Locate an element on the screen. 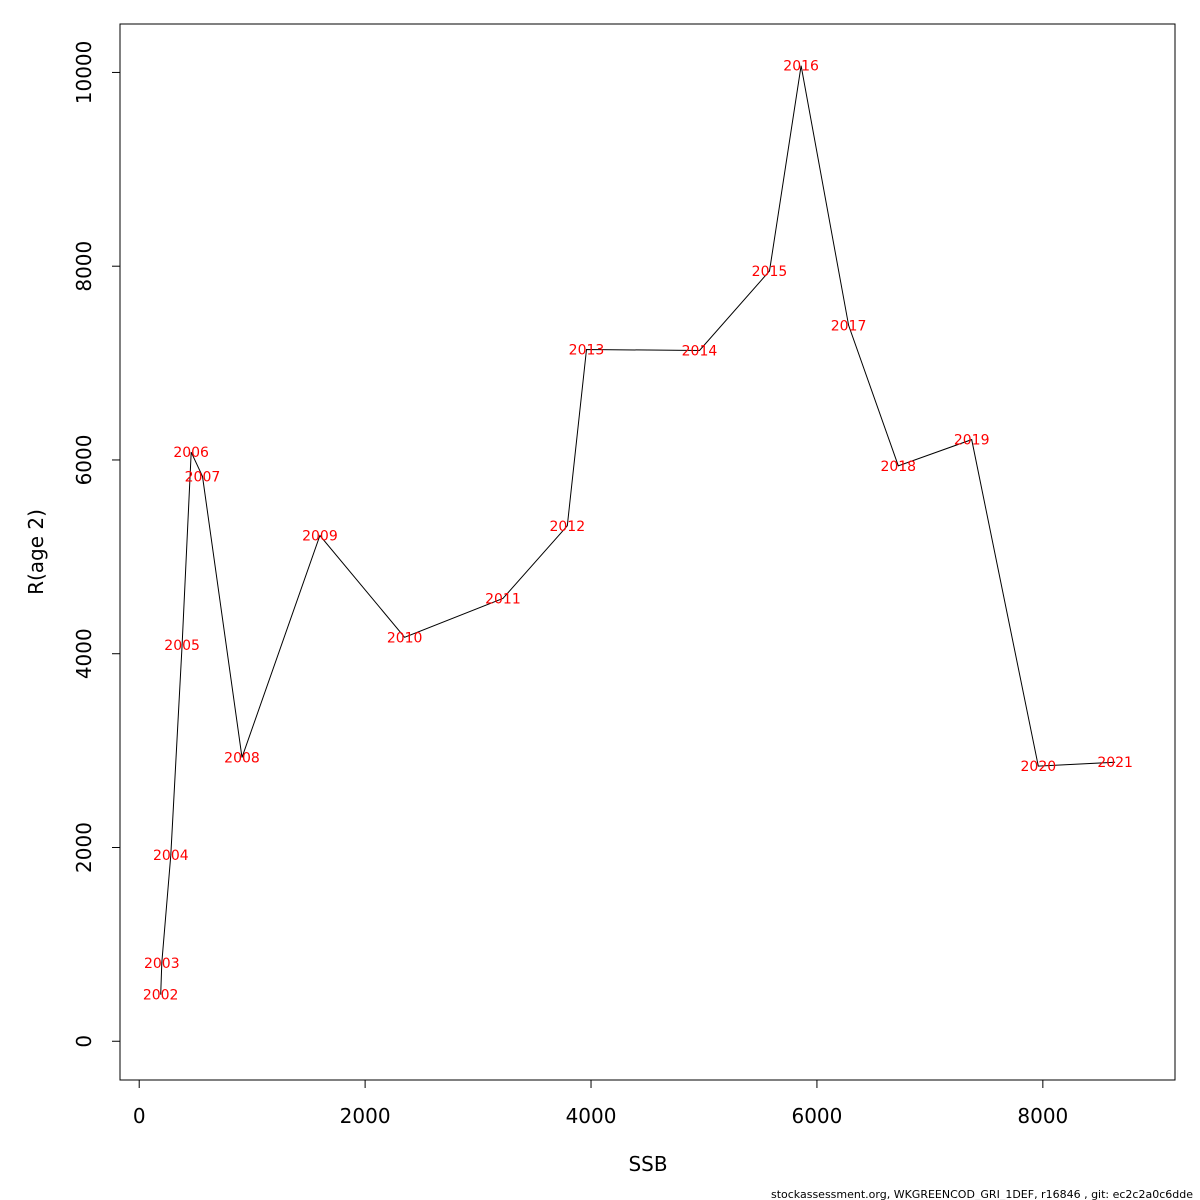 This screenshot has width=1200, height=1200. point-label-2011: 2011 is located at coordinates (503, 600).